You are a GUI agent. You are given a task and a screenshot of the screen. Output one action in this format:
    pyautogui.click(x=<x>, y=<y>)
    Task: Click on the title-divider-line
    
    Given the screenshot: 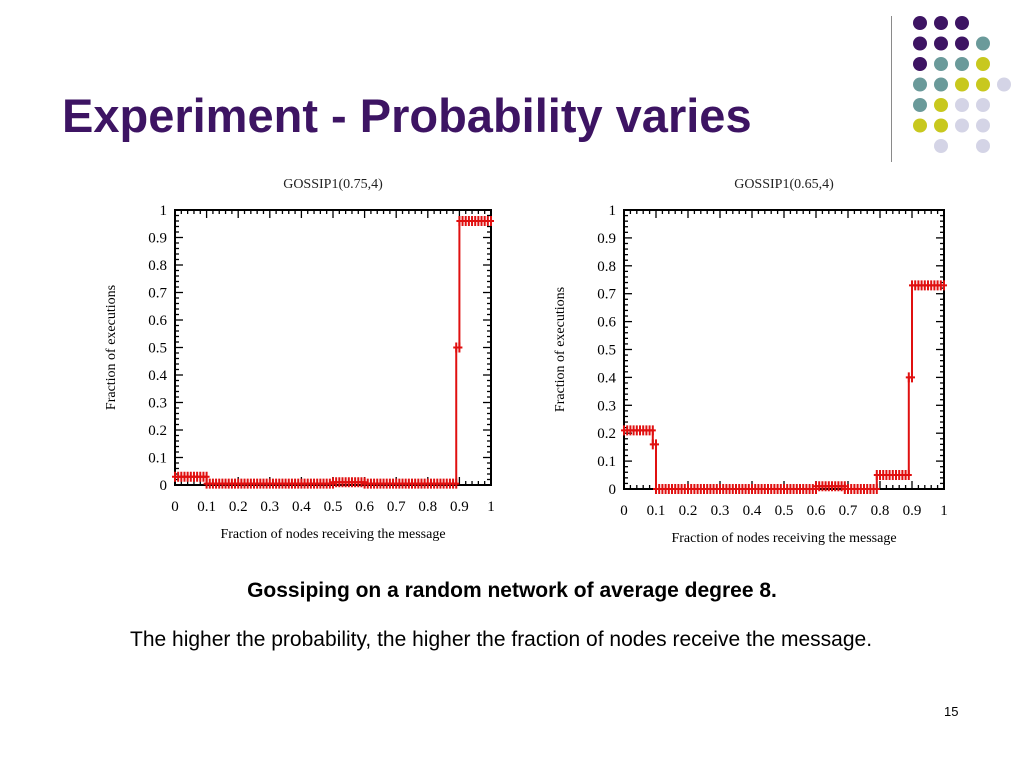 What is the action you would take?
    pyautogui.click(x=891, y=89)
    